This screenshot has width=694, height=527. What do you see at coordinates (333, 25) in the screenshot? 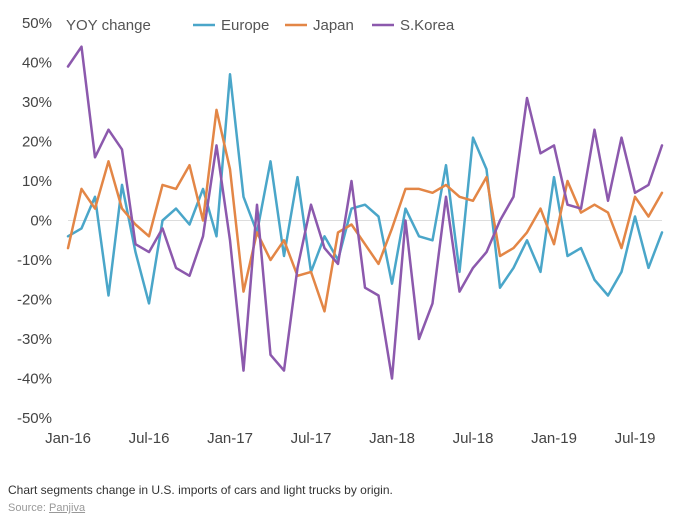
I see `legend-label-japan: Japan` at bounding box center [333, 25].